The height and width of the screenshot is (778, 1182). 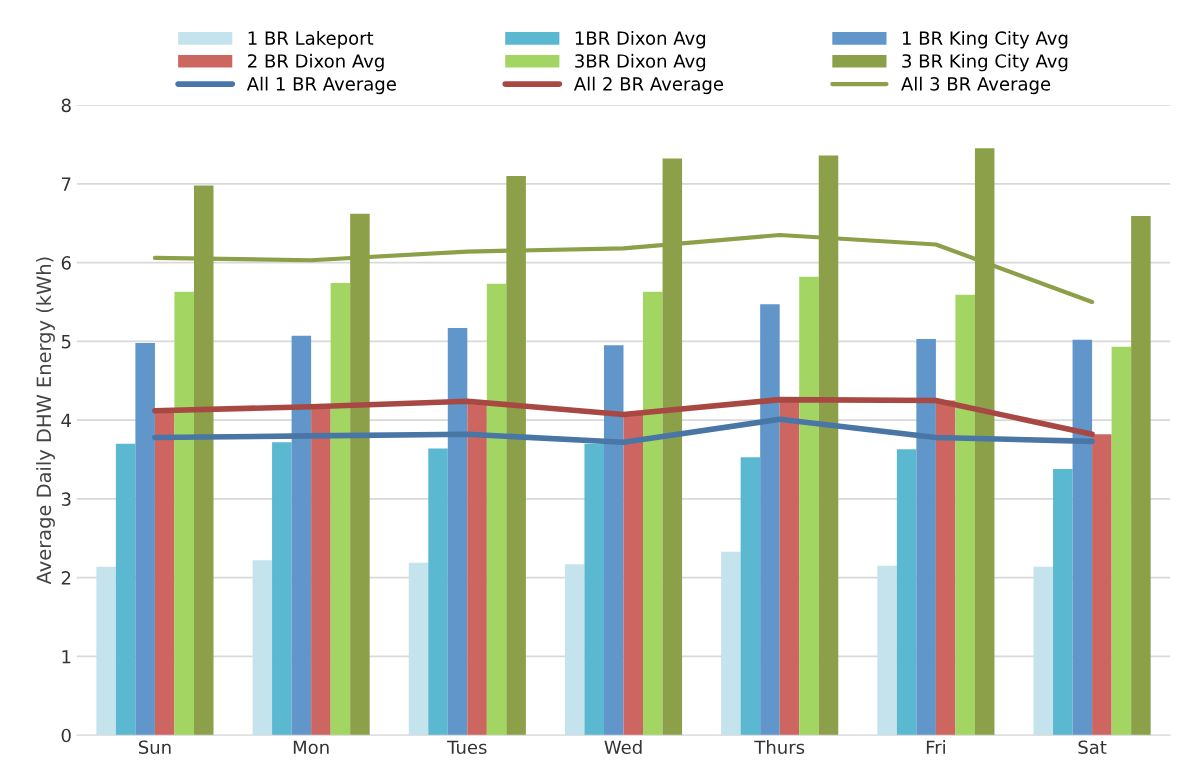 What do you see at coordinates (467, 747) in the screenshot?
I see `x-tick-label: Tues` at bounding box center [467, 747].